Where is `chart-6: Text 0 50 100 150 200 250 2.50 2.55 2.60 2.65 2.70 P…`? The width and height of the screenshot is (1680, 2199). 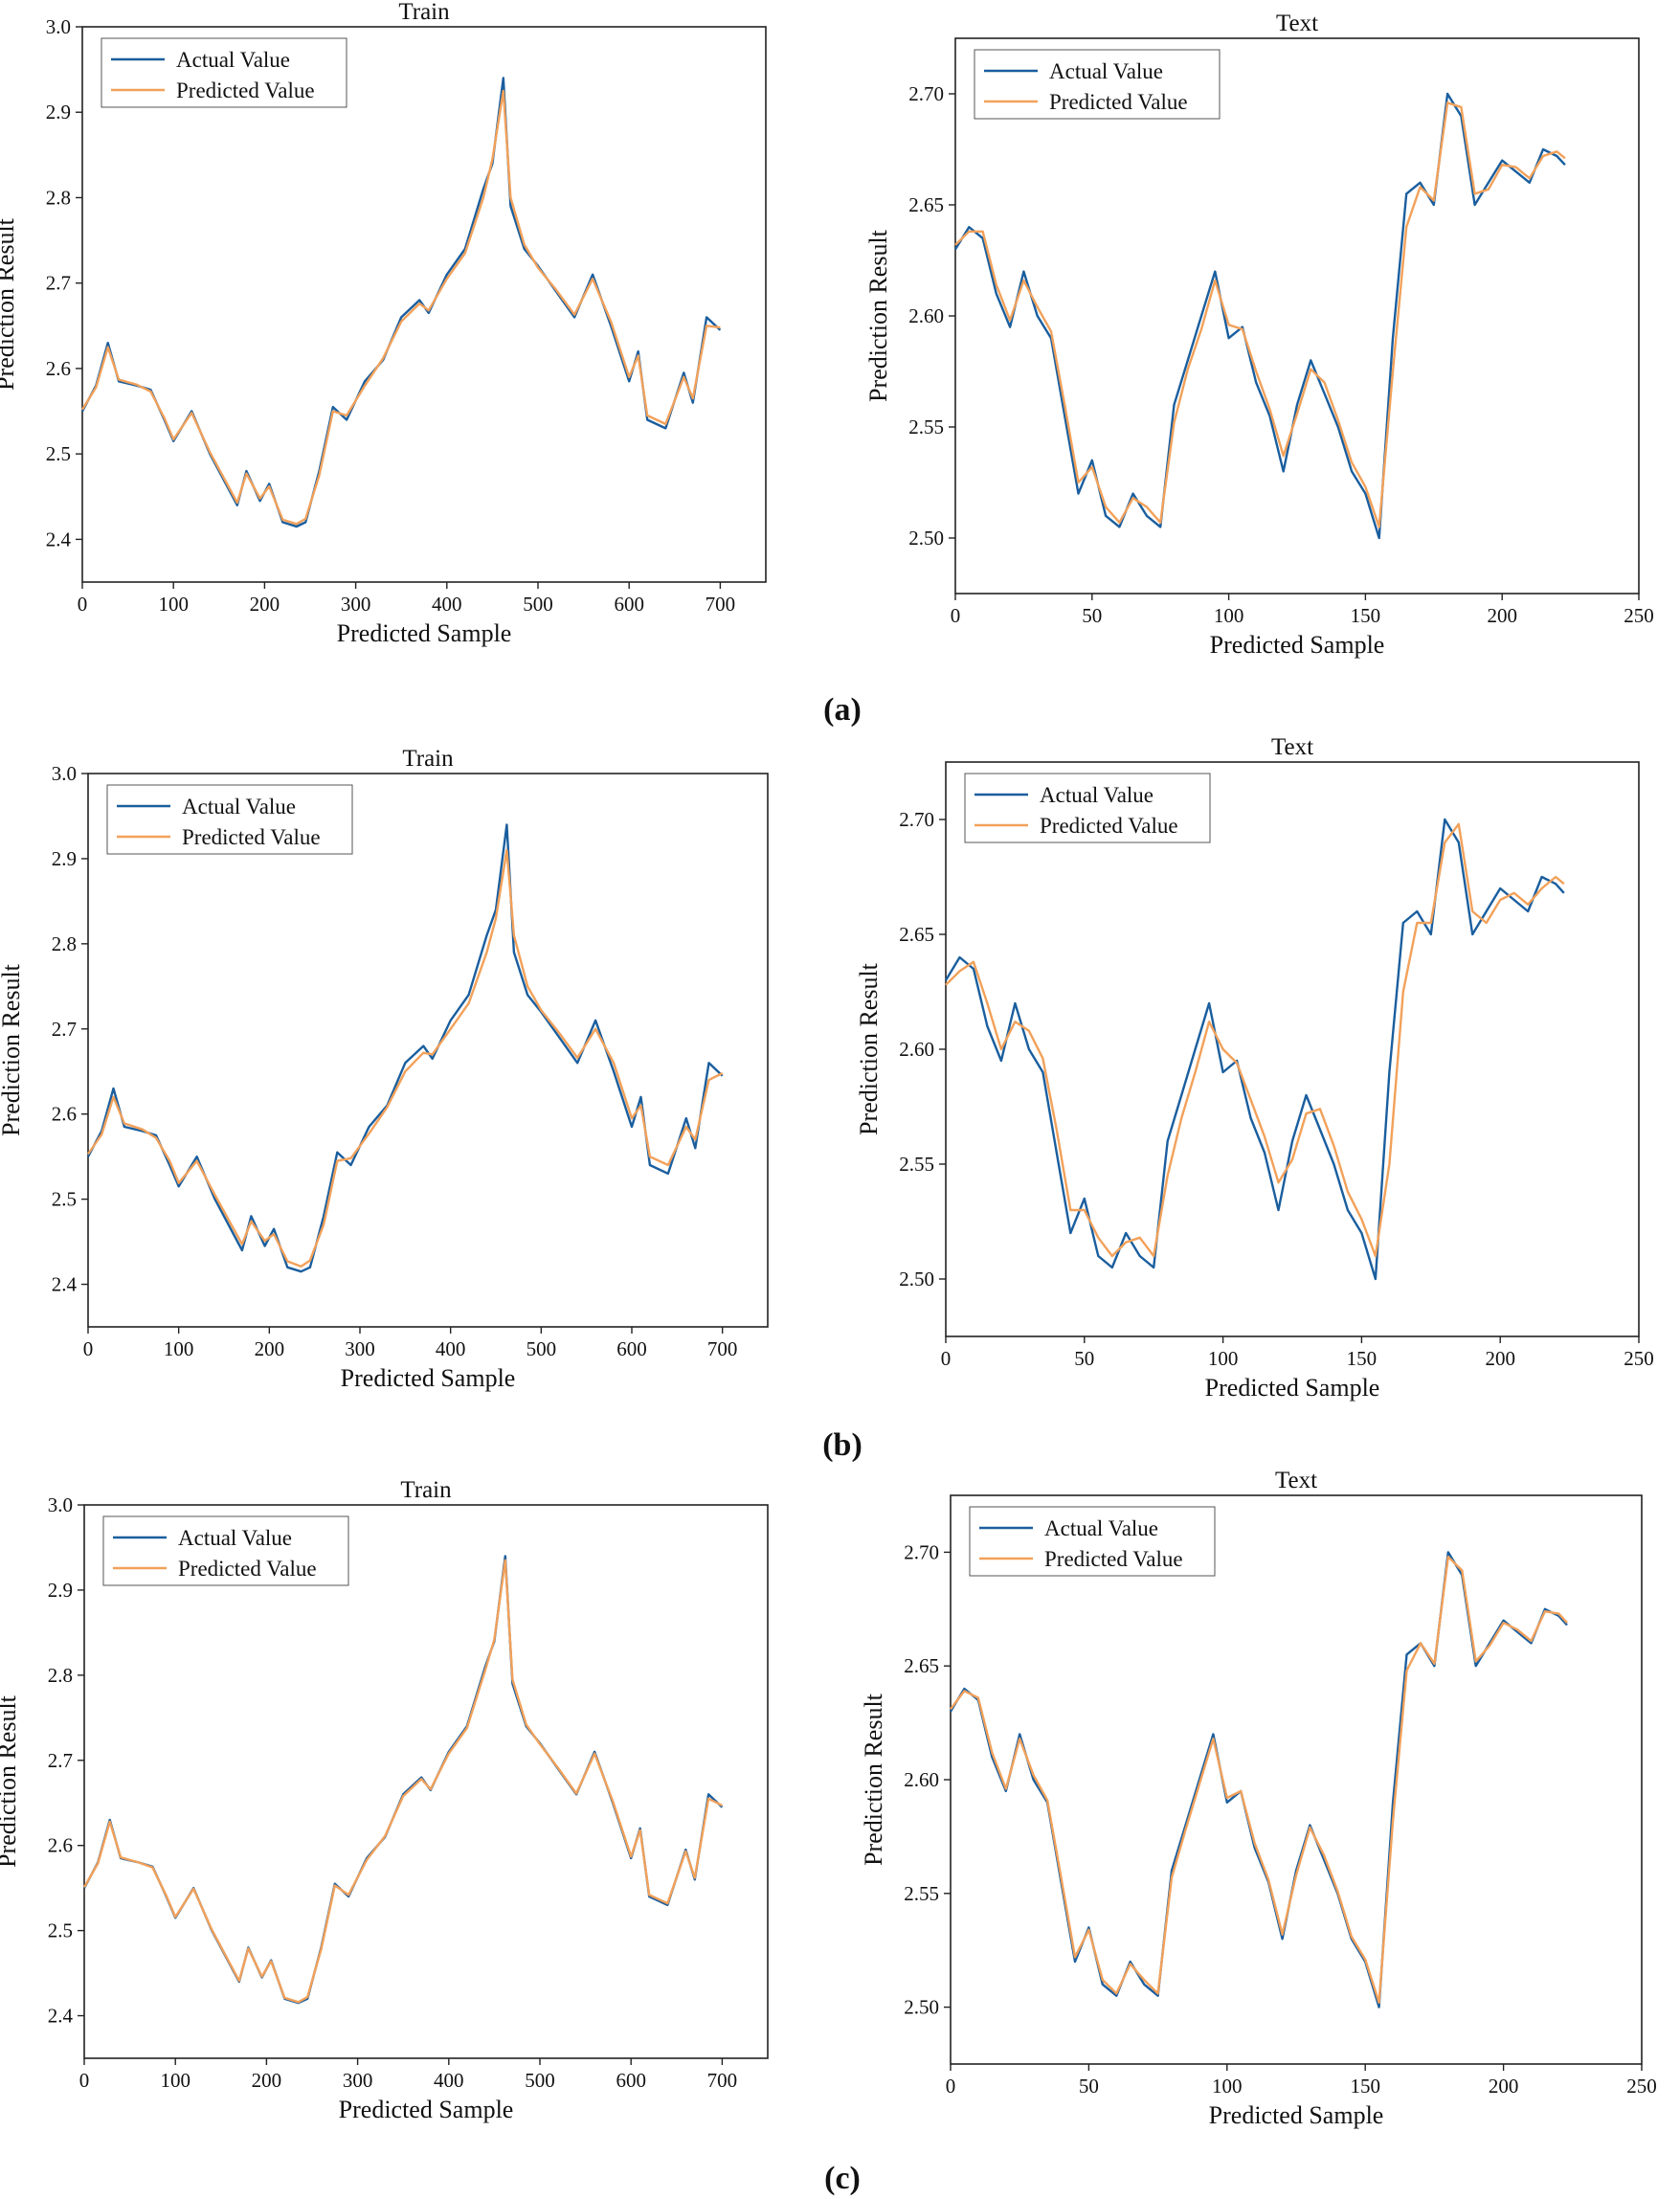 chart-6: Text 0 50 100 150 200 250 2.50 2.55 2.60 2.65 2.70 P… is located at coordinates (1259, 1798).